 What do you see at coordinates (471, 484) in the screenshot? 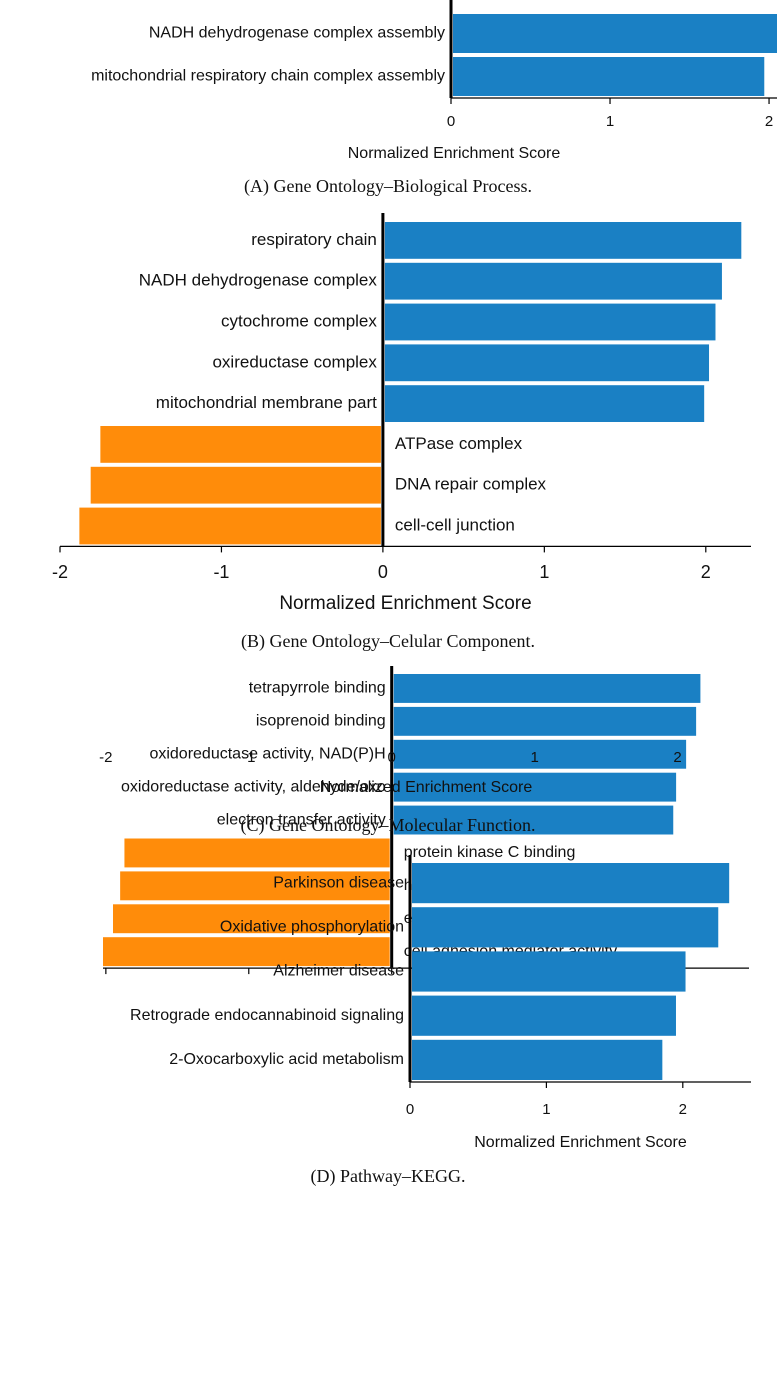
I see `category-label: DNA repair complex` at bounding box center [471, 484].